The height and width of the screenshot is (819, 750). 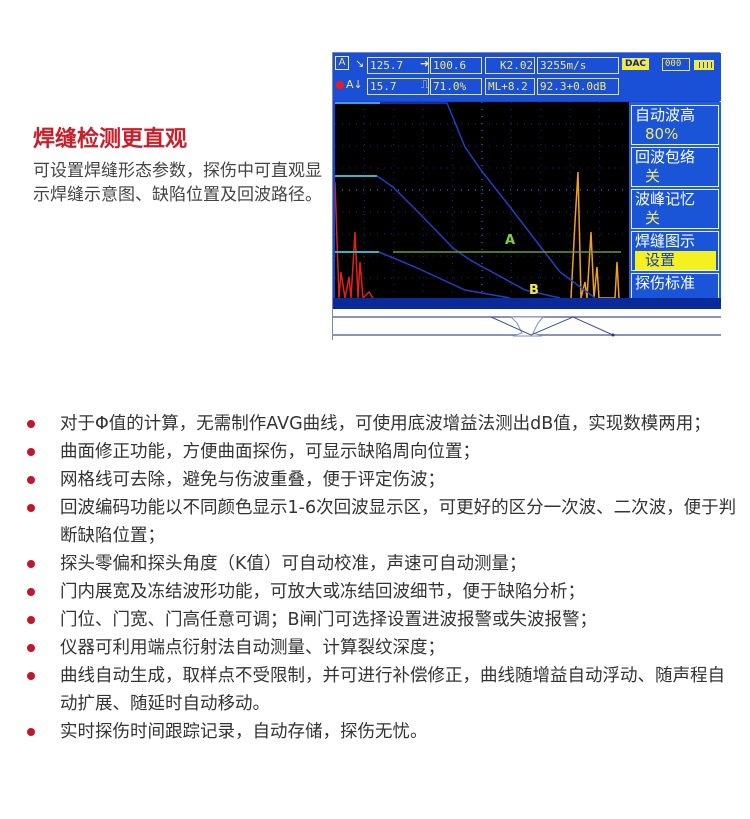 What do you see at coordinates (675, 167) in the screenshot?
I see `menu-item: 回波包络关` at bounding box center [675, 167].